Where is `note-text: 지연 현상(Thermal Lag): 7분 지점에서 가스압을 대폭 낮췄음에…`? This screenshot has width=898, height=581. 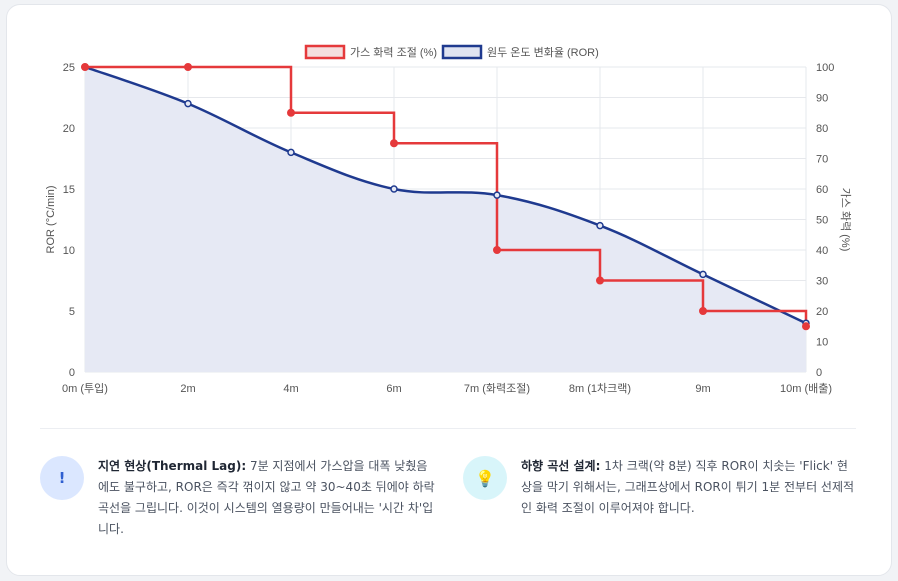 note-text: 지연 현상(Thermal Lag): 7분 지점에서 가스압을 대폭 낮췄음에… is located at coordinates (267, 498).